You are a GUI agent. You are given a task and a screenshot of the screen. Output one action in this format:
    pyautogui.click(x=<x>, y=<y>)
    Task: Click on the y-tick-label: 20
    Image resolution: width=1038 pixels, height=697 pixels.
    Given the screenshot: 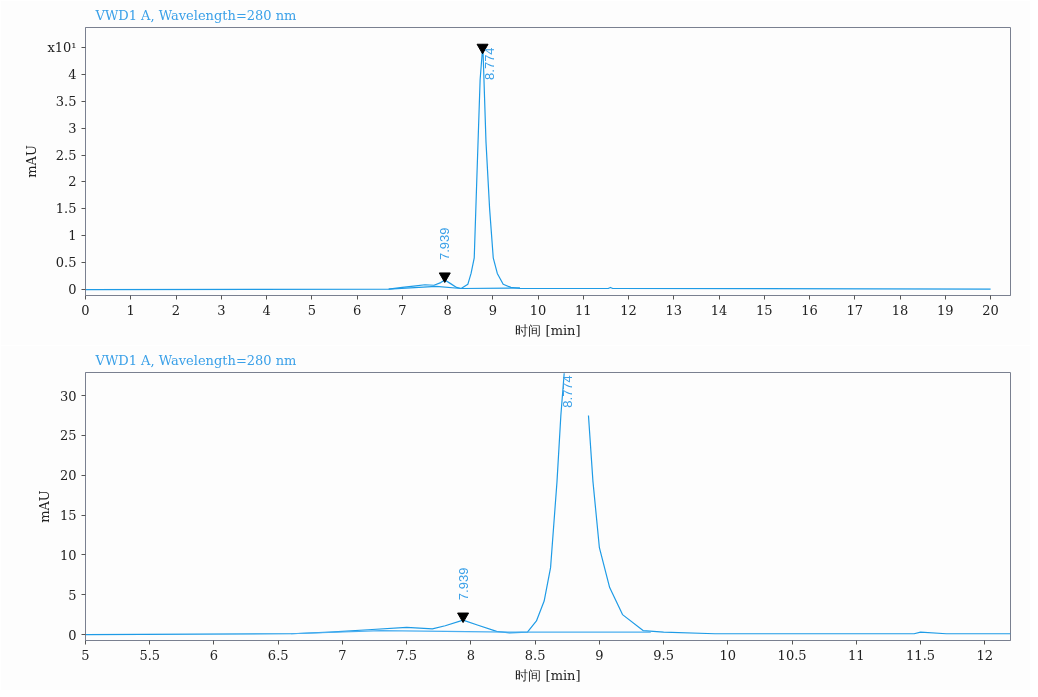 What is the action you would take?
    pyautogui.click(x=68, y=476)
    